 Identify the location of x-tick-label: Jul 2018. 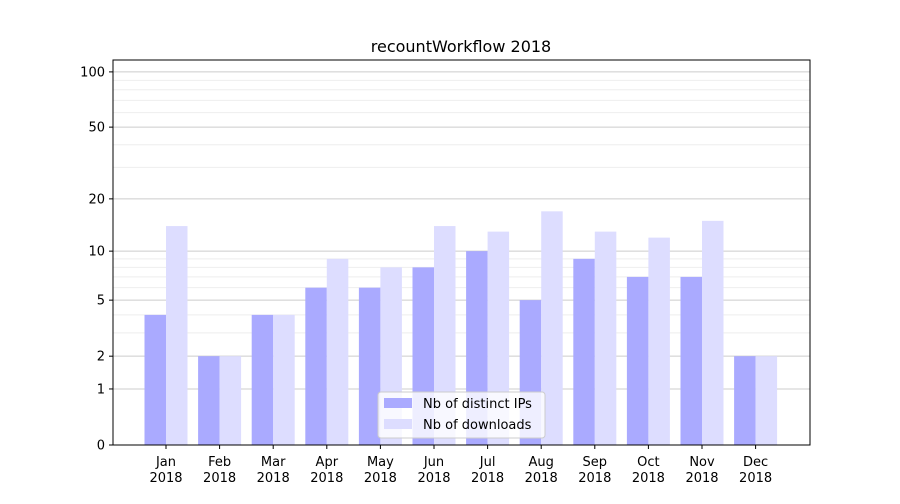
(487, 470).